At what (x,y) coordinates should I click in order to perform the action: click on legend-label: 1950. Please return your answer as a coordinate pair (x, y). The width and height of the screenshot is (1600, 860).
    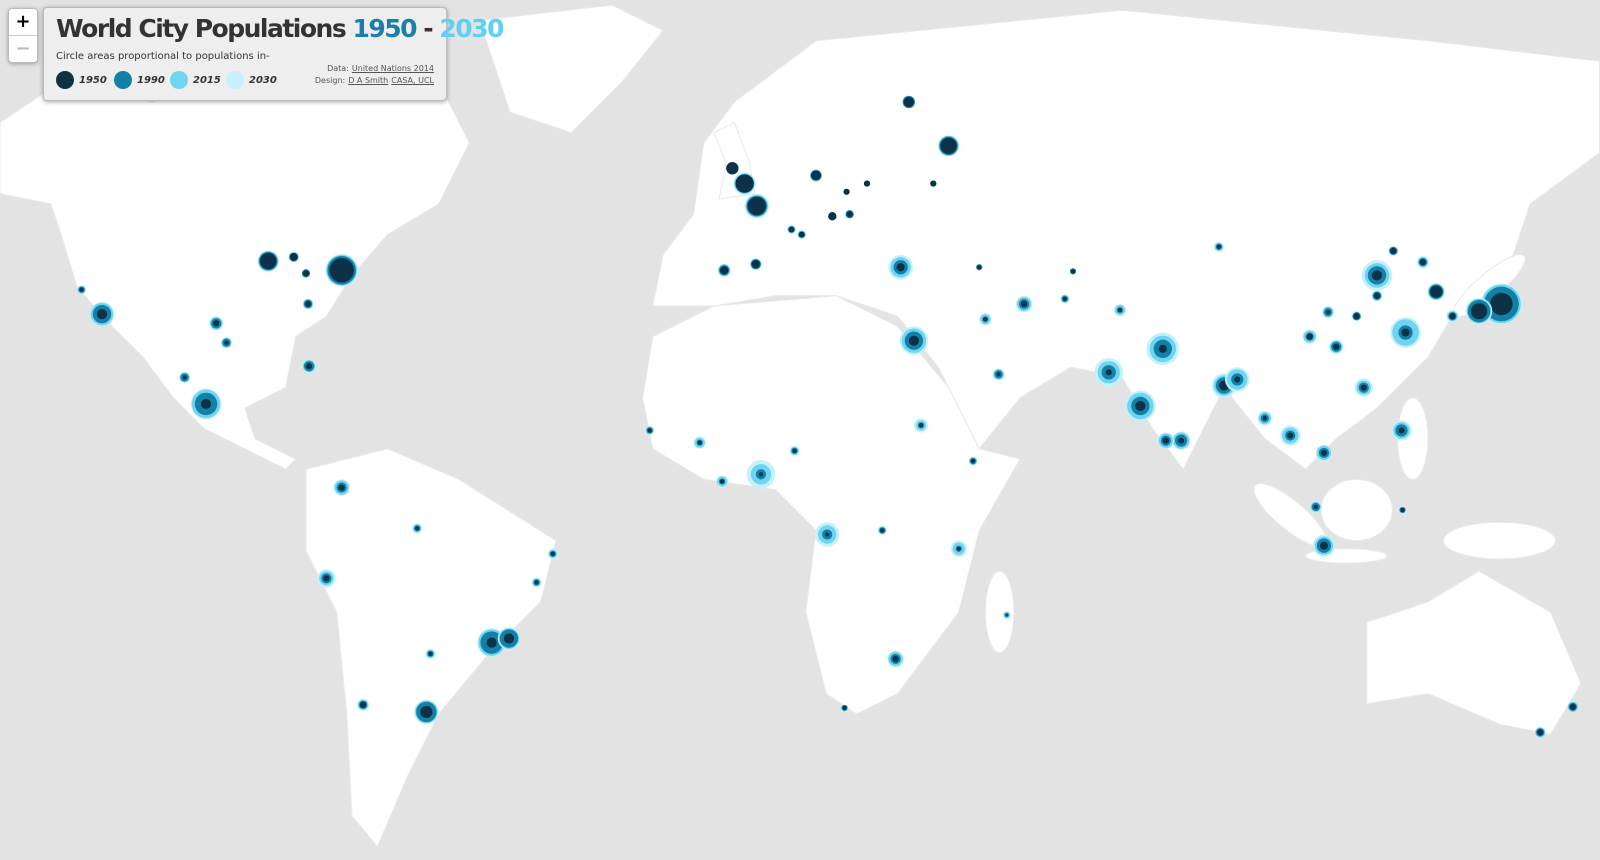
    Looking at the image, I should click on (93, 80).